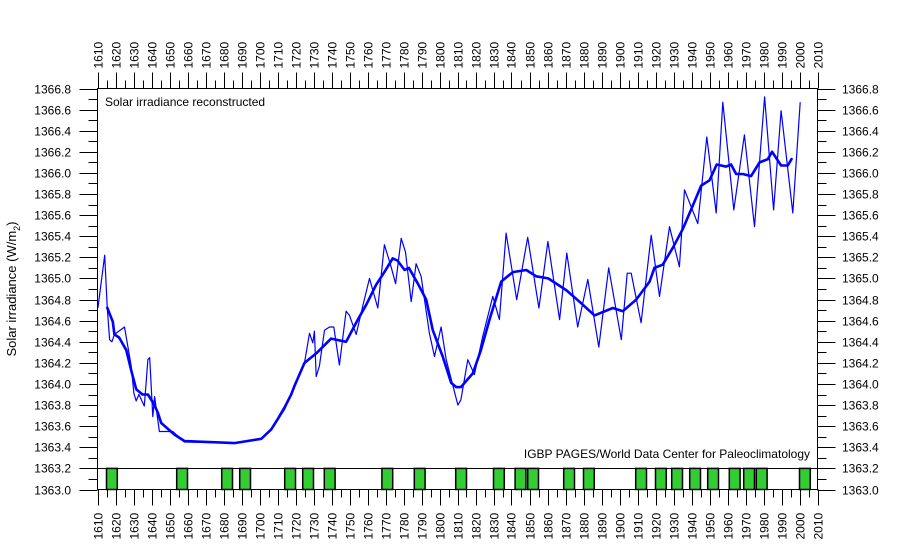  Describe the element at coordinates (117, 525) in the screenshot. I see `x-tick-label-bottom: 1620` at that location.